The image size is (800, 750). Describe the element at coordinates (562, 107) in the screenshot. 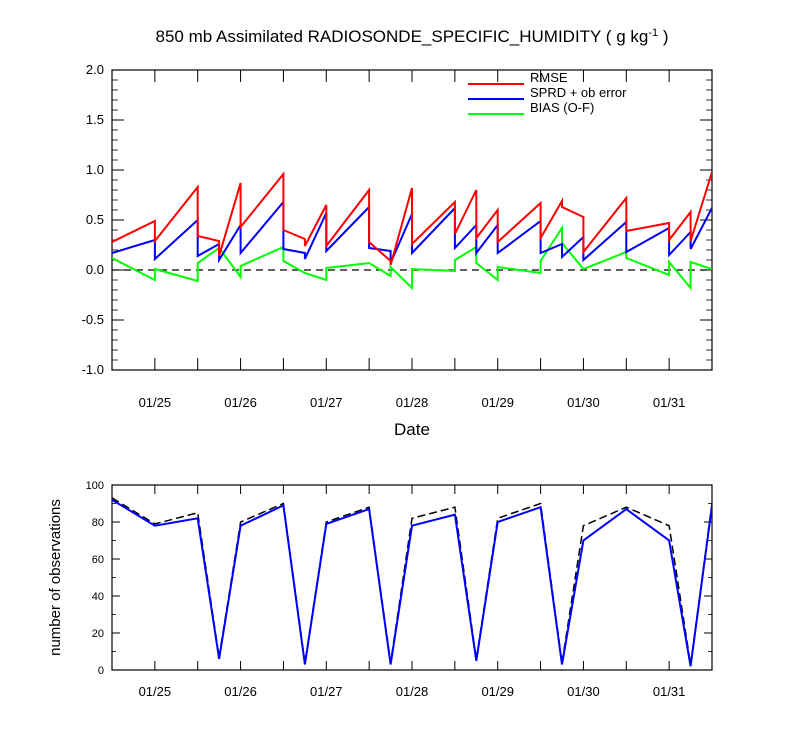

I see `legend-label: BIAS (O-F)` at that location.